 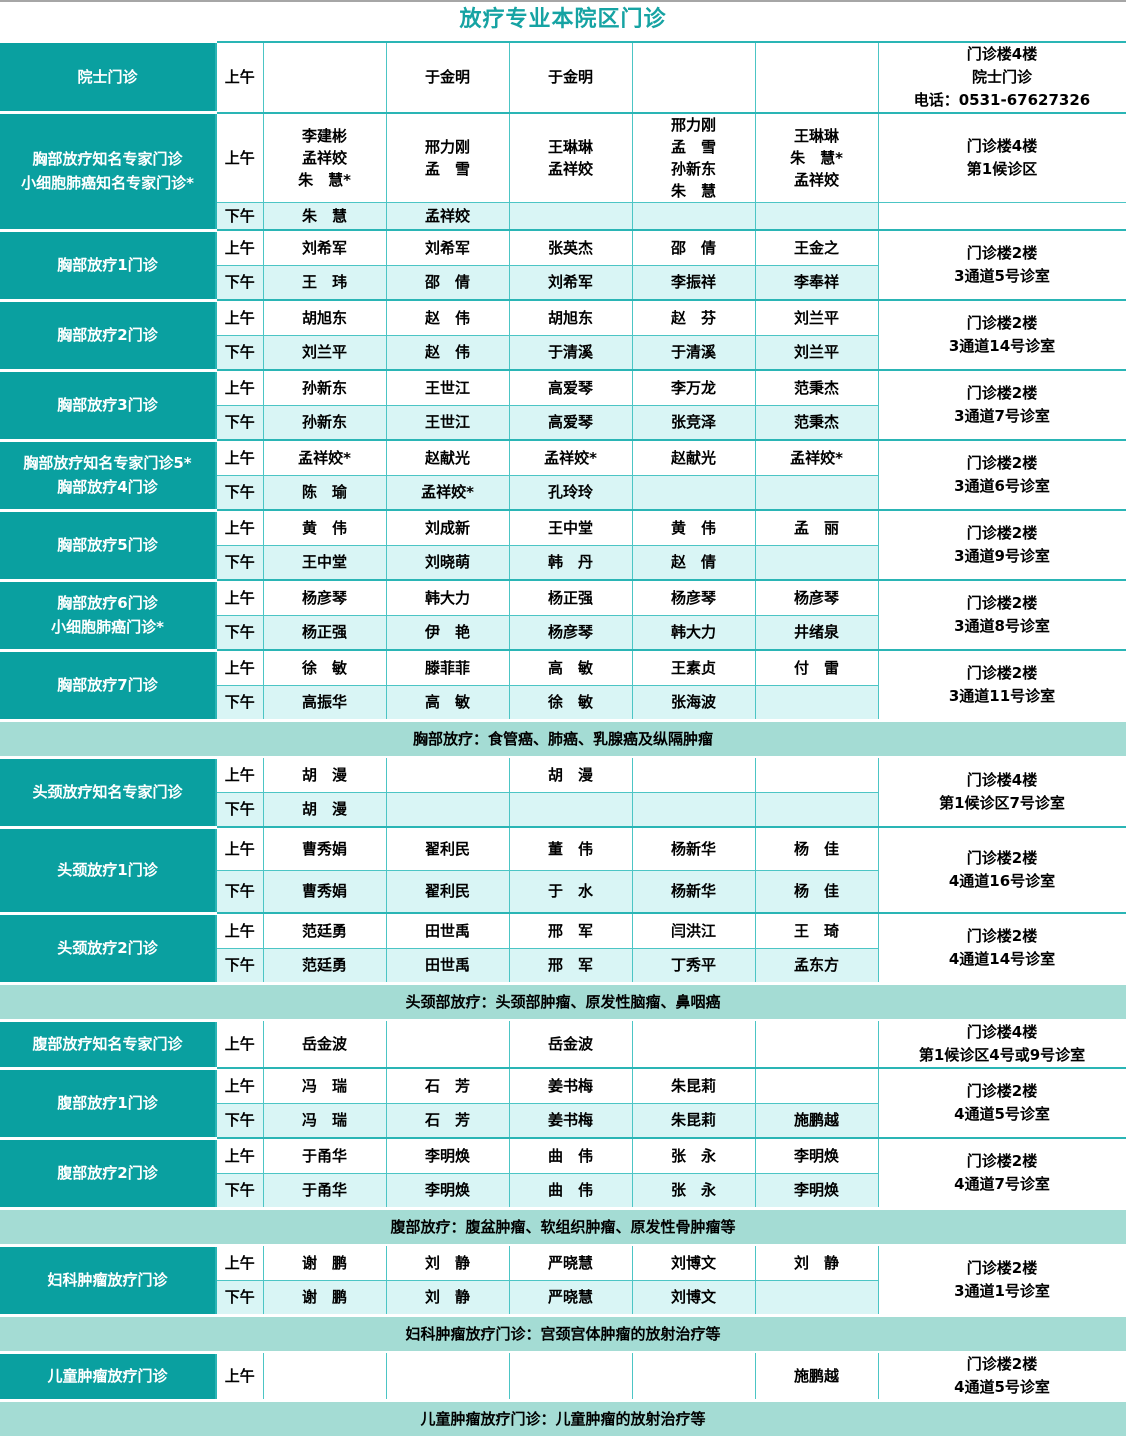 I want to click on location-cell: 门诊楼4楼 院士门诊 电话：0531-67627326, so click(x=1001, y=76).